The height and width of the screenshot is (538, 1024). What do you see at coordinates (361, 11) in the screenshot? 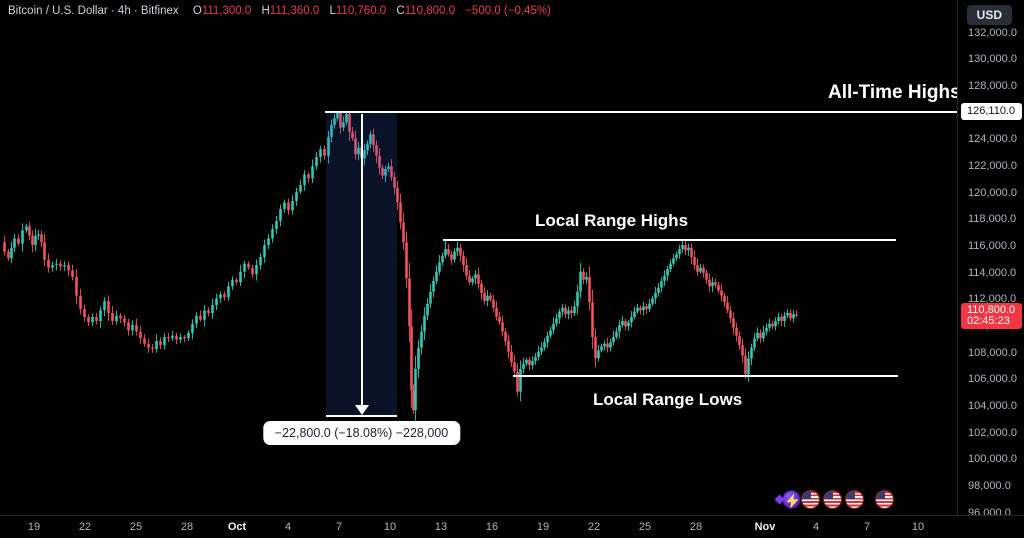
I see `low-value: 110,760.0` at bounding box center [361, 11].